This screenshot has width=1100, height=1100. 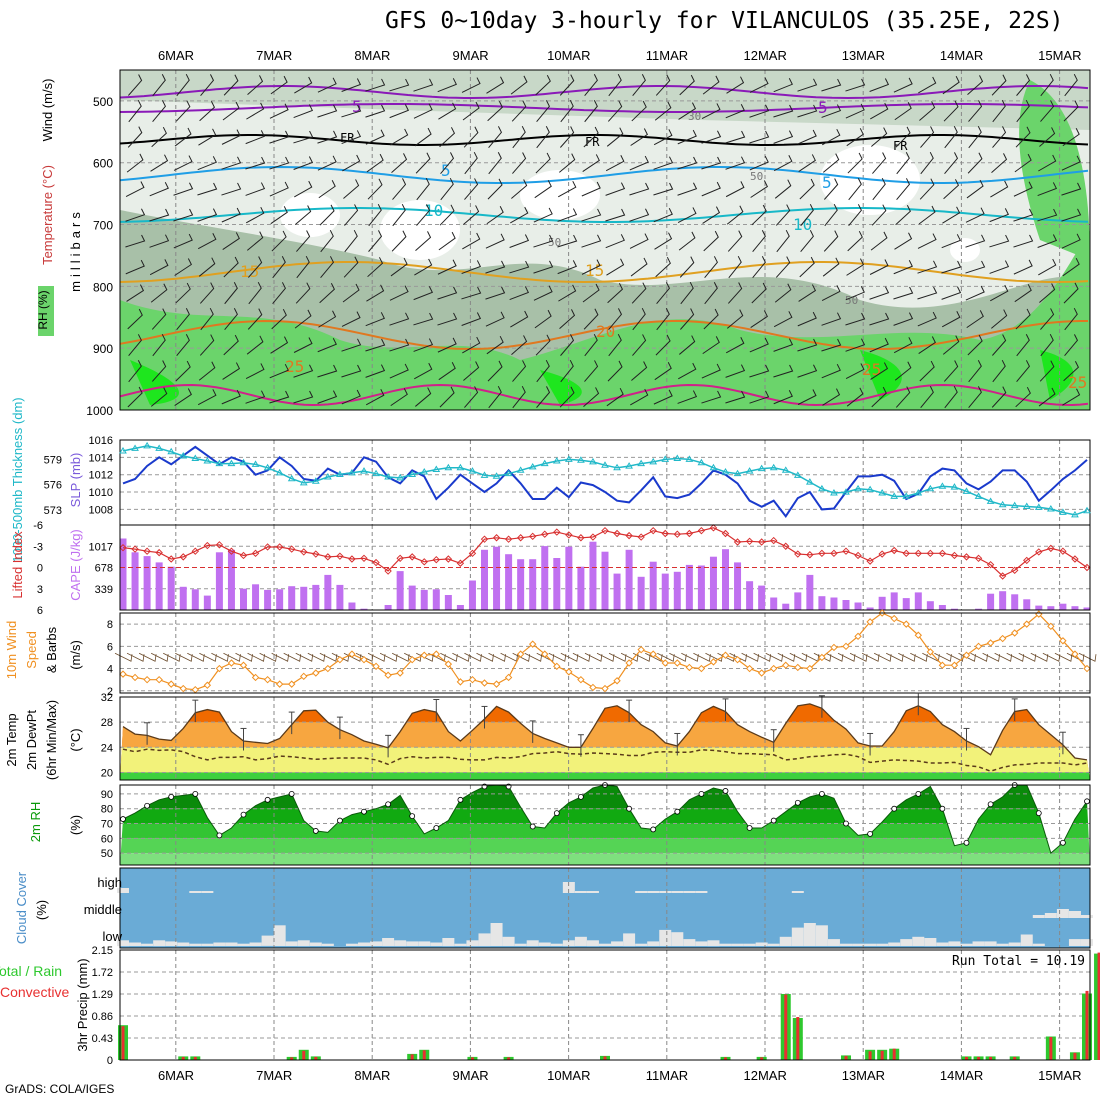 What do you see at coordinates (1038, 916) in the screenshot?
I see `cloud-middle-bar` at bounding box center [1038, 916].